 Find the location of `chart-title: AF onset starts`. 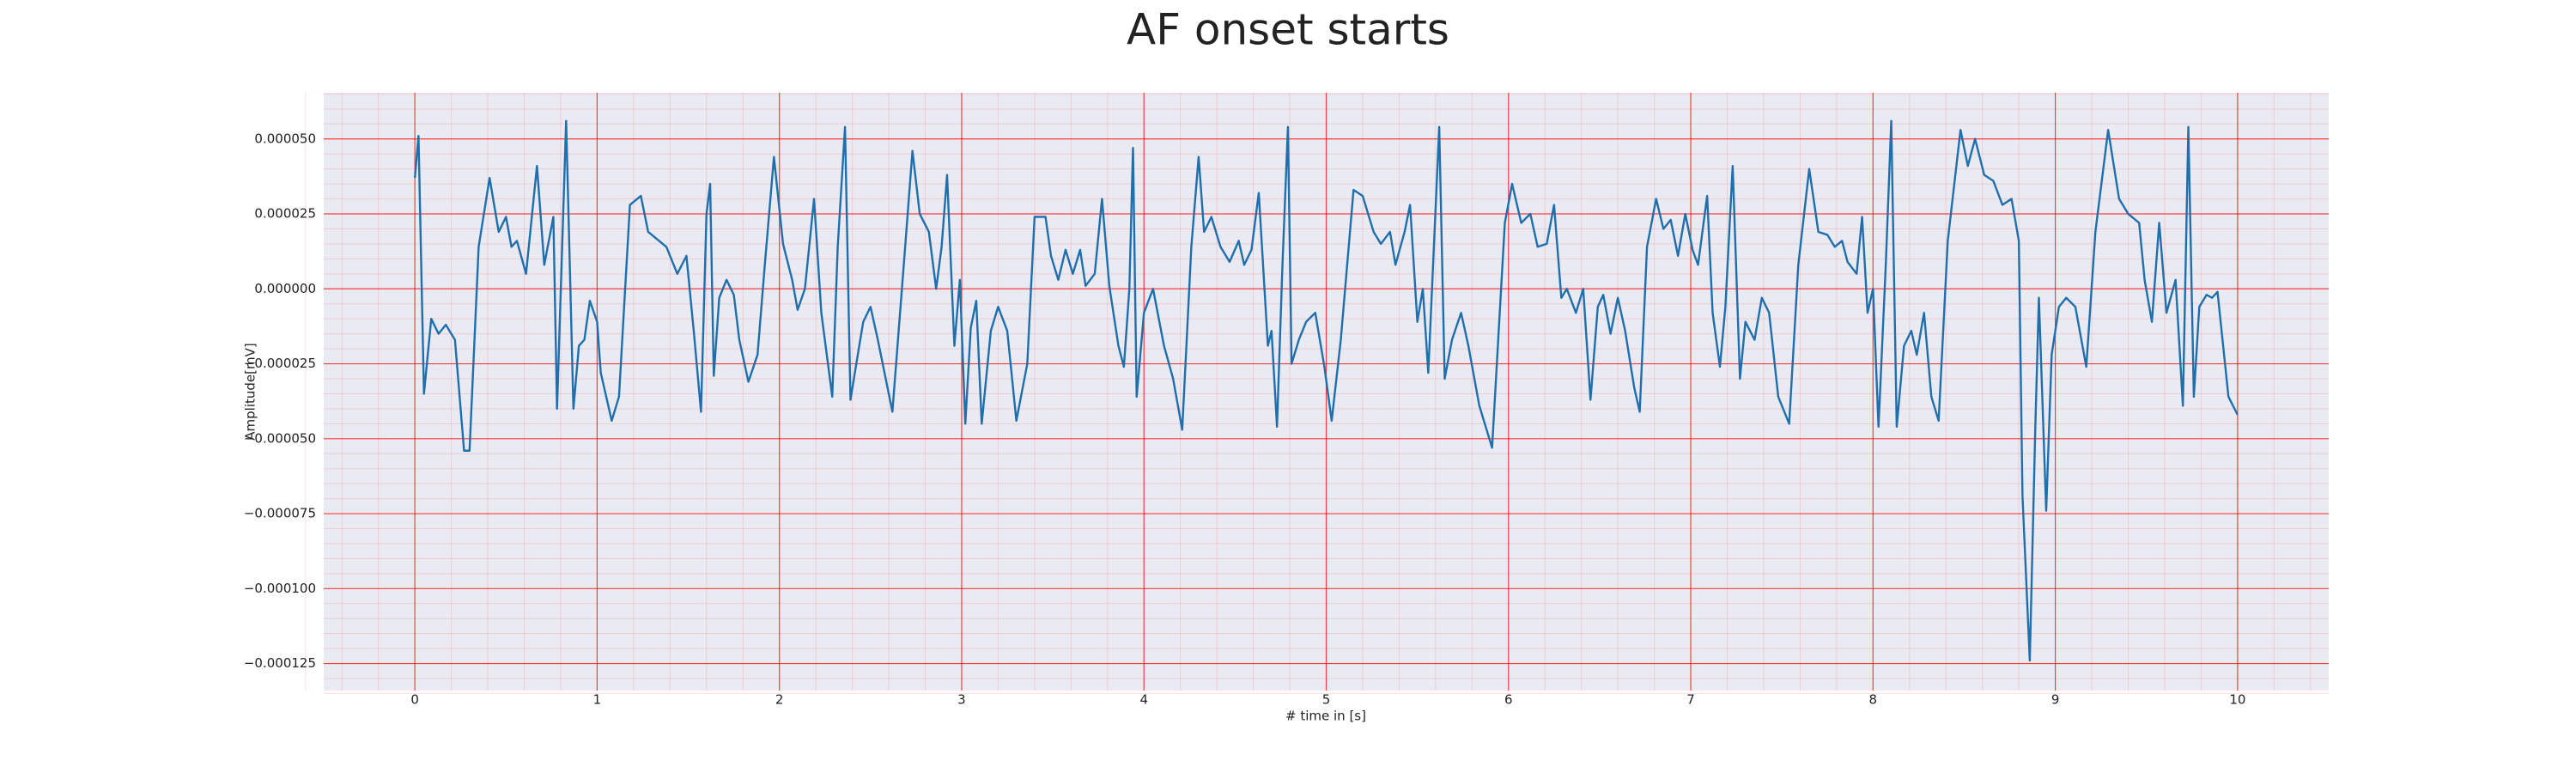

chart-title: AF onset starts is located at coordinates (1288, 30).